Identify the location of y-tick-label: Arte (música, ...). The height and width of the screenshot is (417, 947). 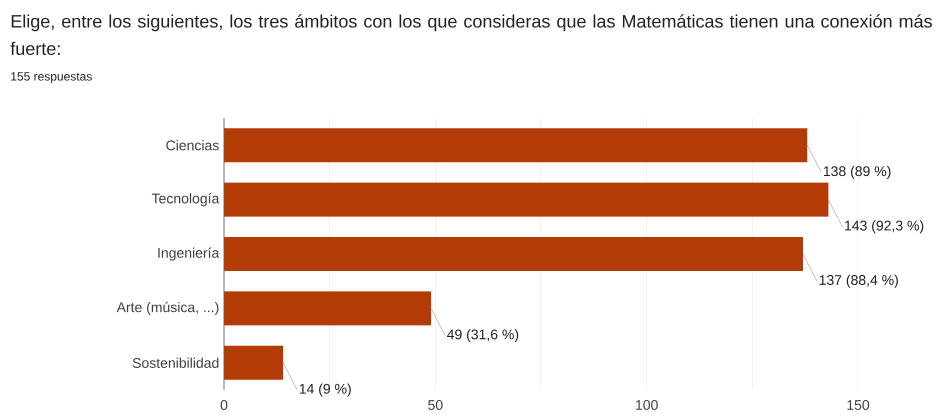
(167, 309).